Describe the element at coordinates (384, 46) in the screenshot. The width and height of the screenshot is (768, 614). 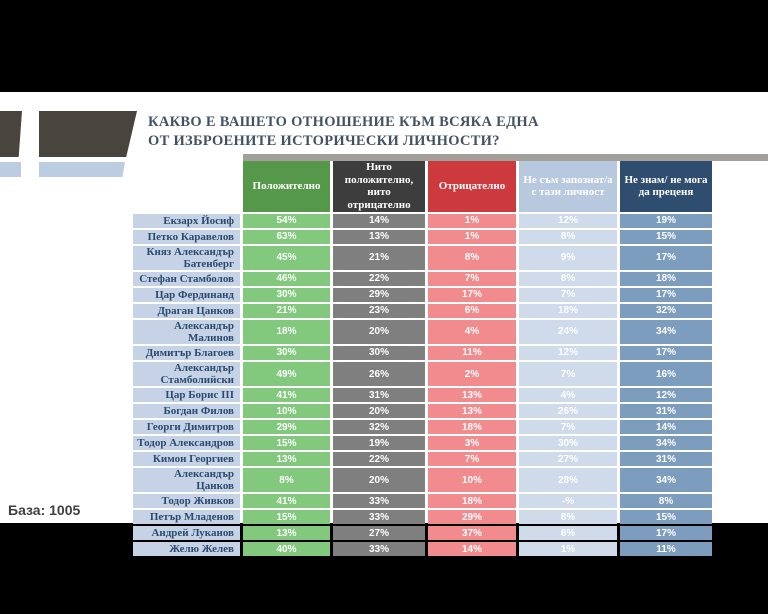
I see `top-black-bar` at that location.